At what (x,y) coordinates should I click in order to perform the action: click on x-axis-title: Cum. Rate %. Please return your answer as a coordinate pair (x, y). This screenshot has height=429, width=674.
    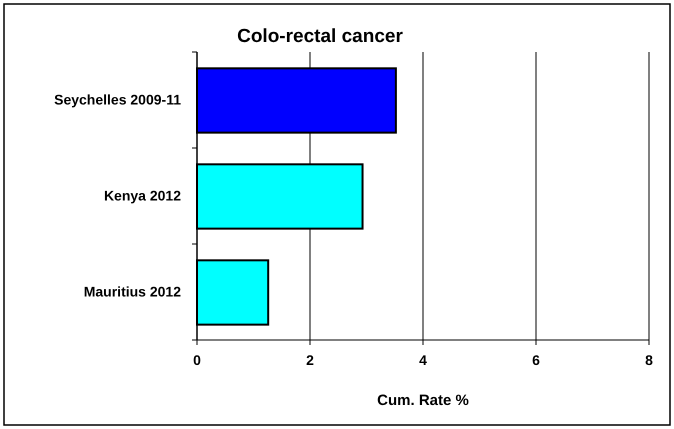
    Looking at the image, I should click on (423, 400).